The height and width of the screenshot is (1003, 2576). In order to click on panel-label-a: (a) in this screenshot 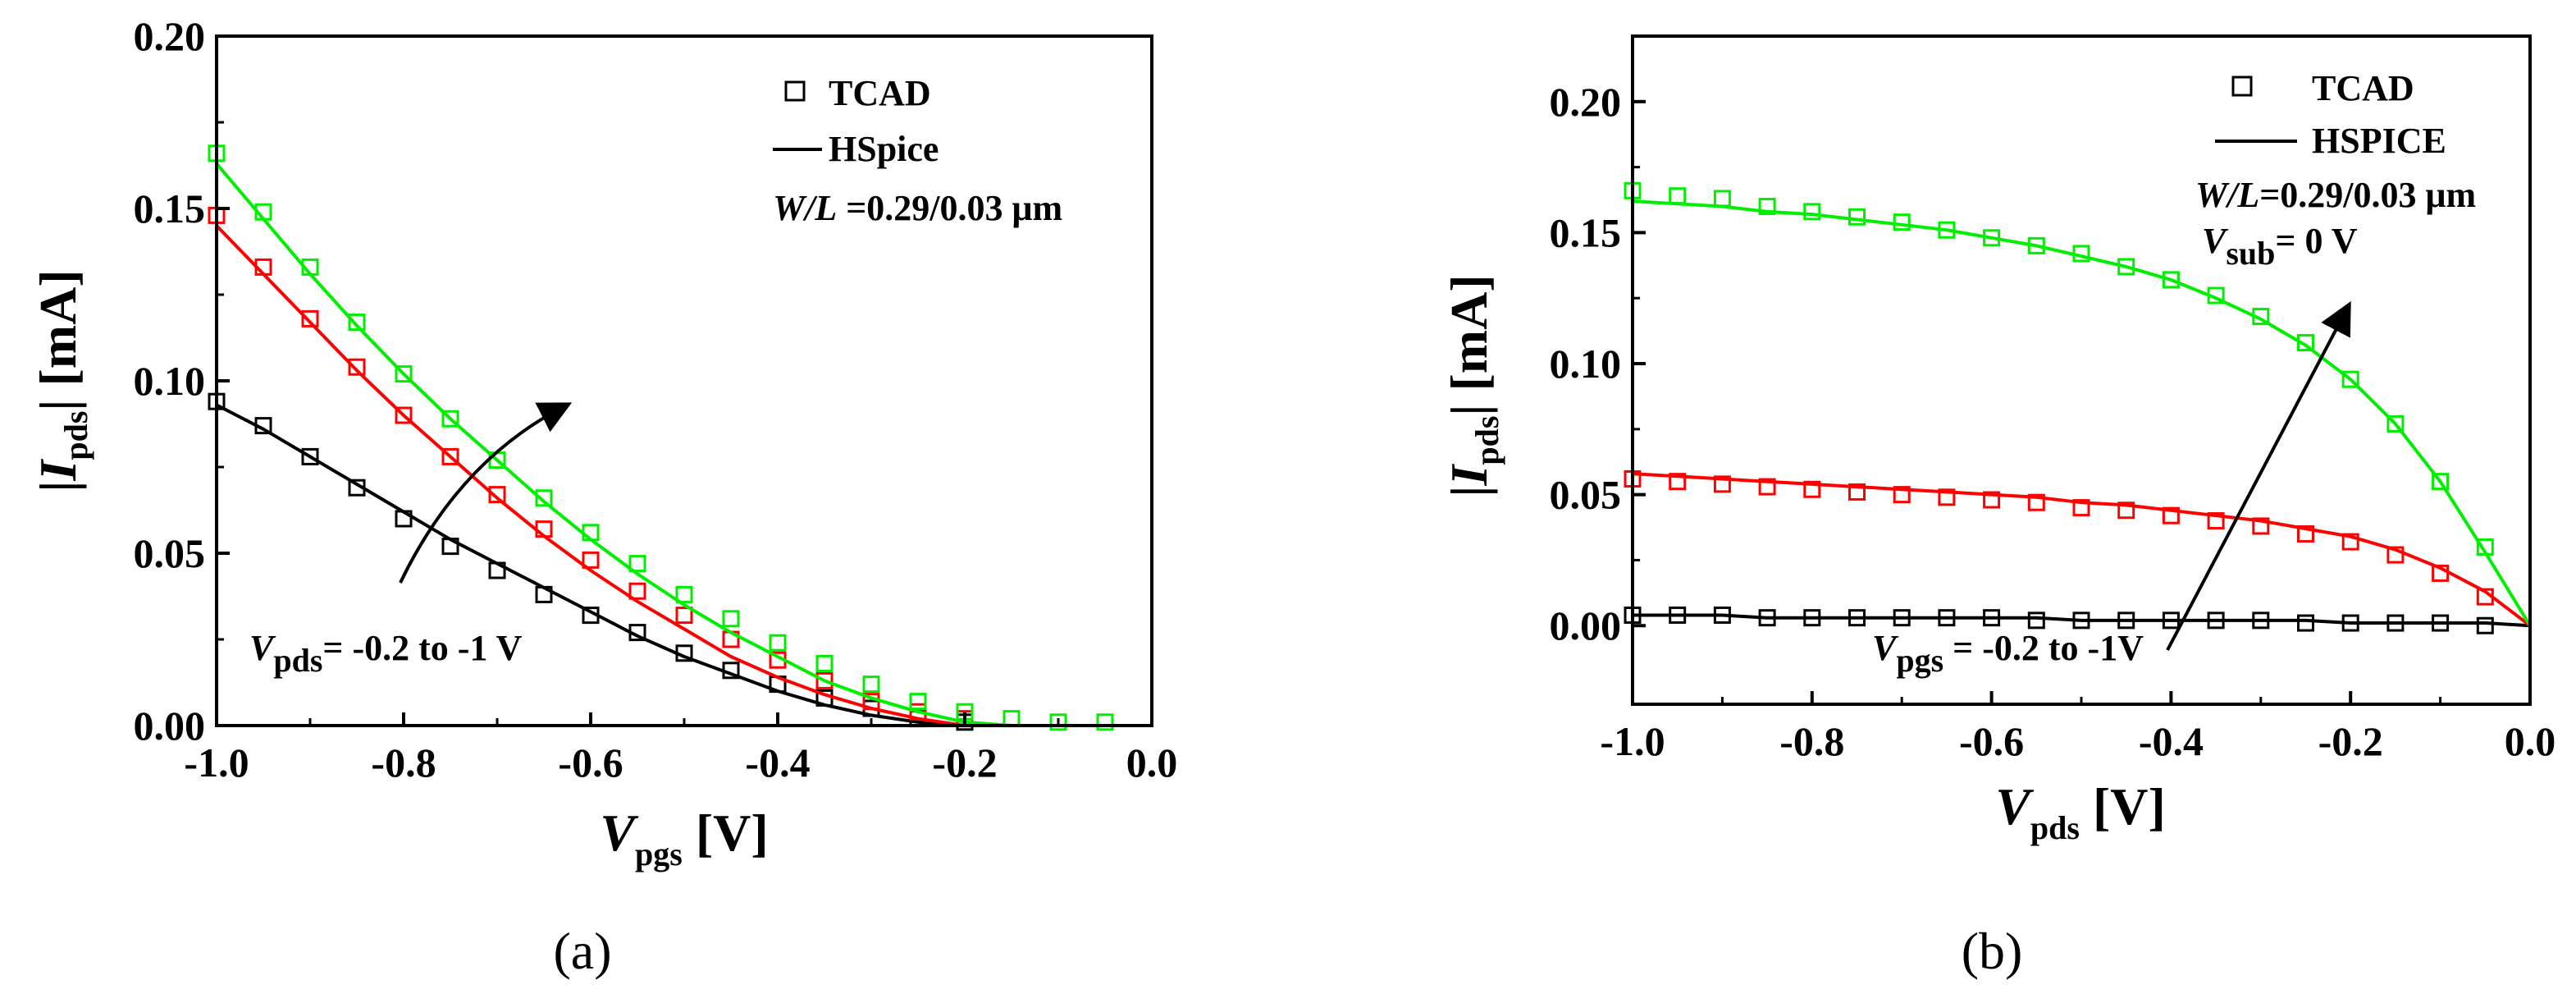, I will do `click(582, 951)`.